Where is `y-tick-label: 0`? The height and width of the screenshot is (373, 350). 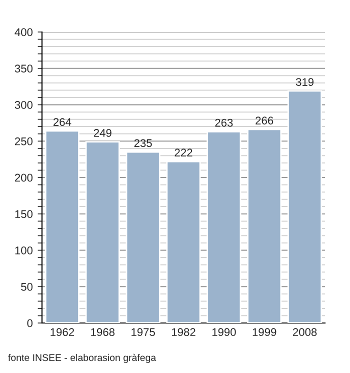
y-tick-label: 0 is located at coordinates (30, 323).